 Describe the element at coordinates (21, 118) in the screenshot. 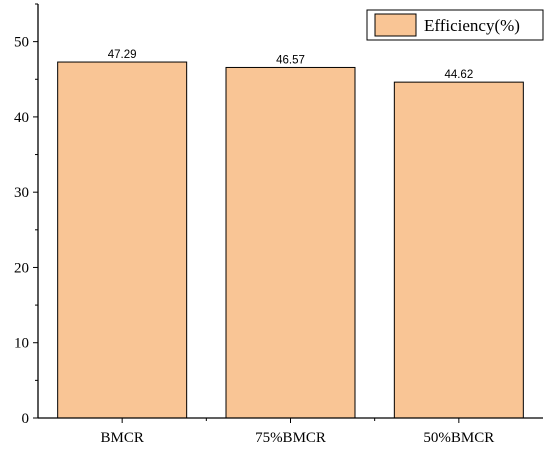

I see `y-tick-label: 40` at that location.